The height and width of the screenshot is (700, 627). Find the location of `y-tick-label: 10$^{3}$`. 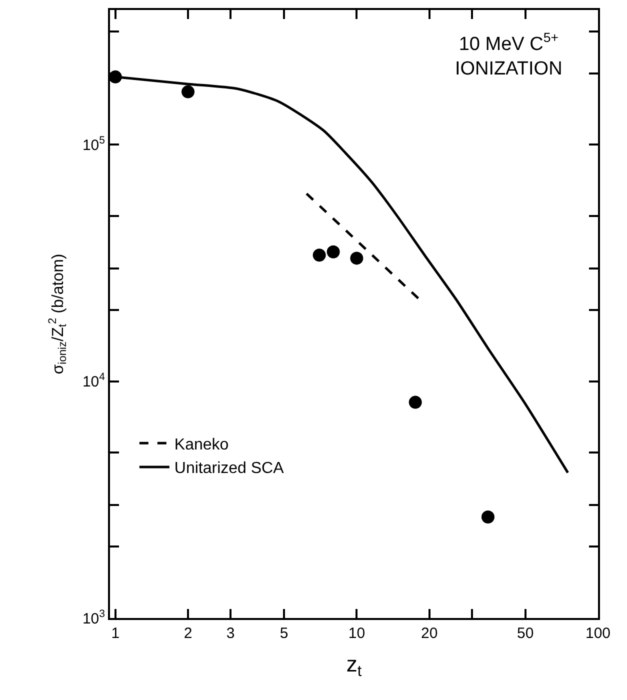

y-tick-label: 10$^{3}$ is located at coordinates (94, 618).